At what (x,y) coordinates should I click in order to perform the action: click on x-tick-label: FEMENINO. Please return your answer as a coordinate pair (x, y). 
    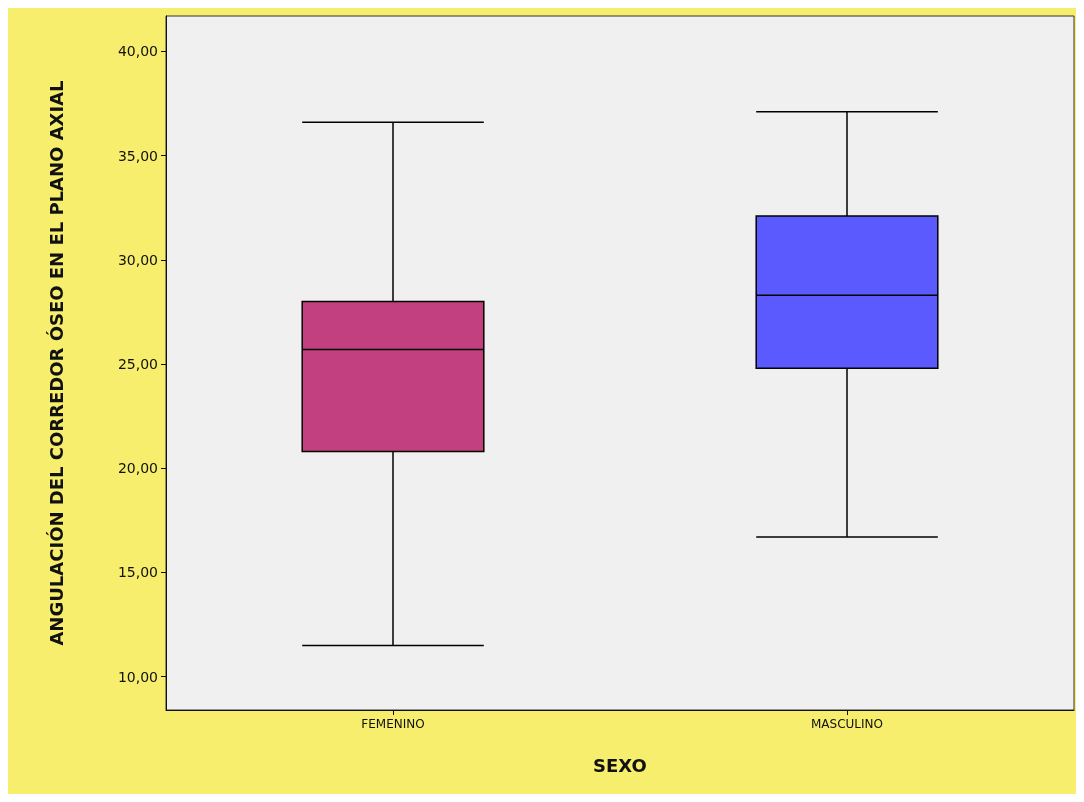
    Looking at the image, I should click on (393, 724).